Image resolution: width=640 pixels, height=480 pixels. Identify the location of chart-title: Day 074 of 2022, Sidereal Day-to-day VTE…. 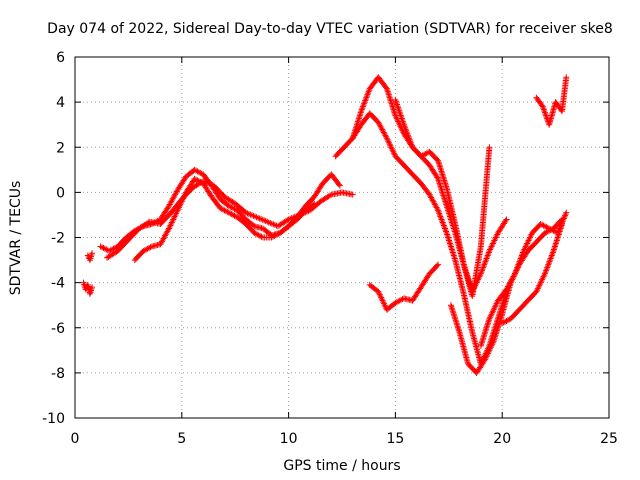
(330, 29).